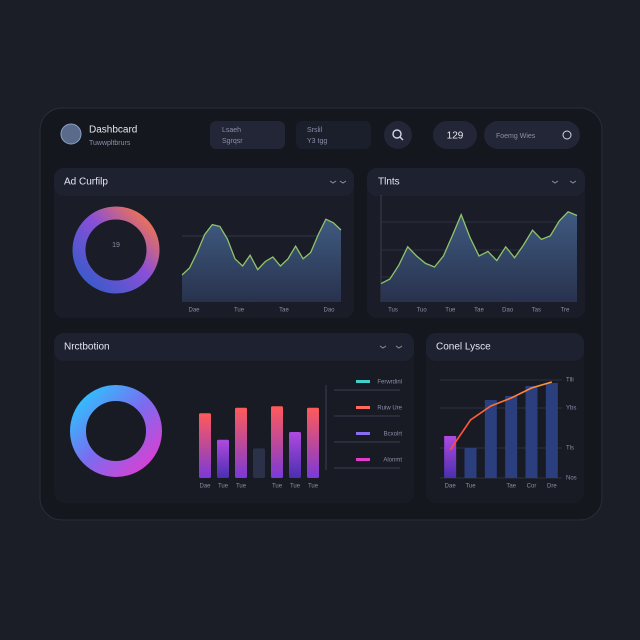 The width and height of the screenshot is (640, 640). What do you see at coordinates (516, 136) in the screenshot?
I see `view-label: Foemg Wies` at bounding box center [516, 136].